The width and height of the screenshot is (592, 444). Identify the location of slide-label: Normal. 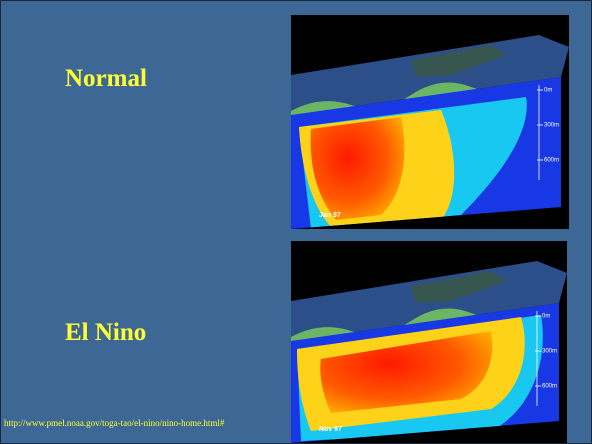
(106, 78).